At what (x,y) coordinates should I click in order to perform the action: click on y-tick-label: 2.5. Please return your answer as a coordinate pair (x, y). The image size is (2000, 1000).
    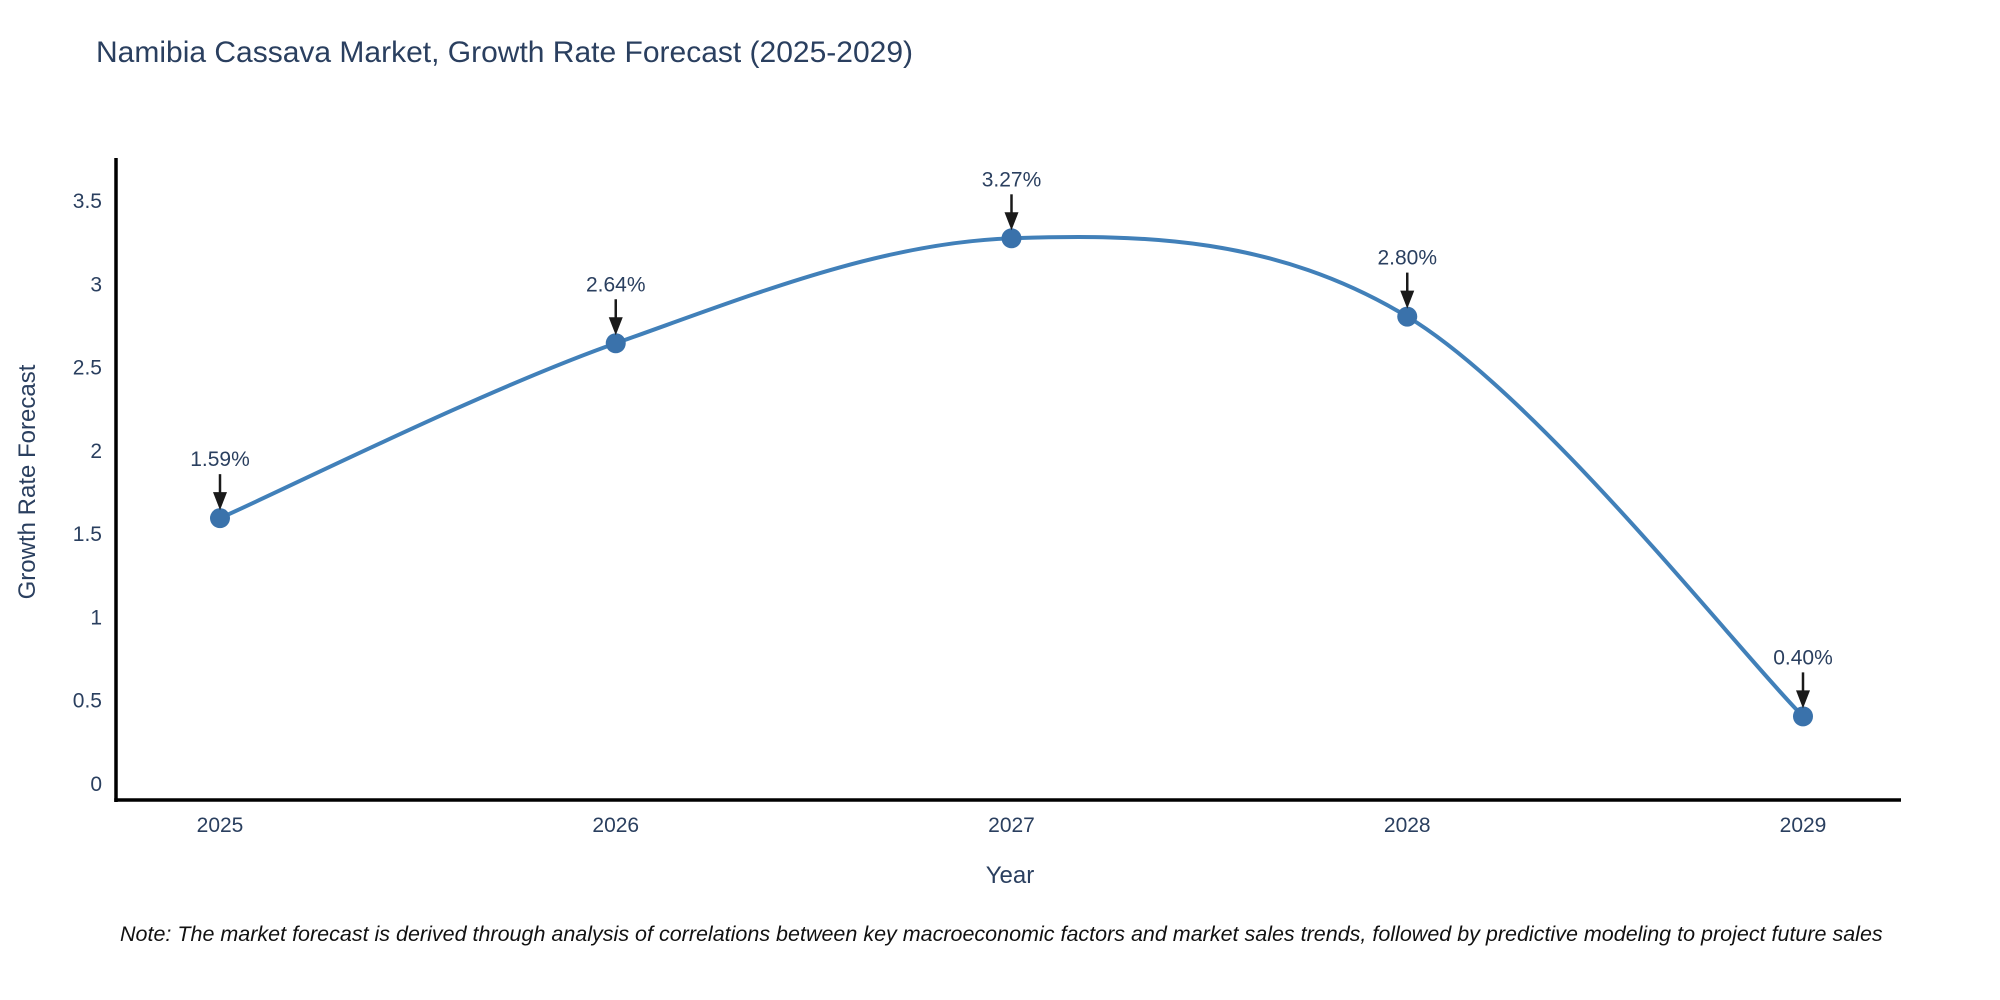
    Looking at the image, I should click on (87, 368).